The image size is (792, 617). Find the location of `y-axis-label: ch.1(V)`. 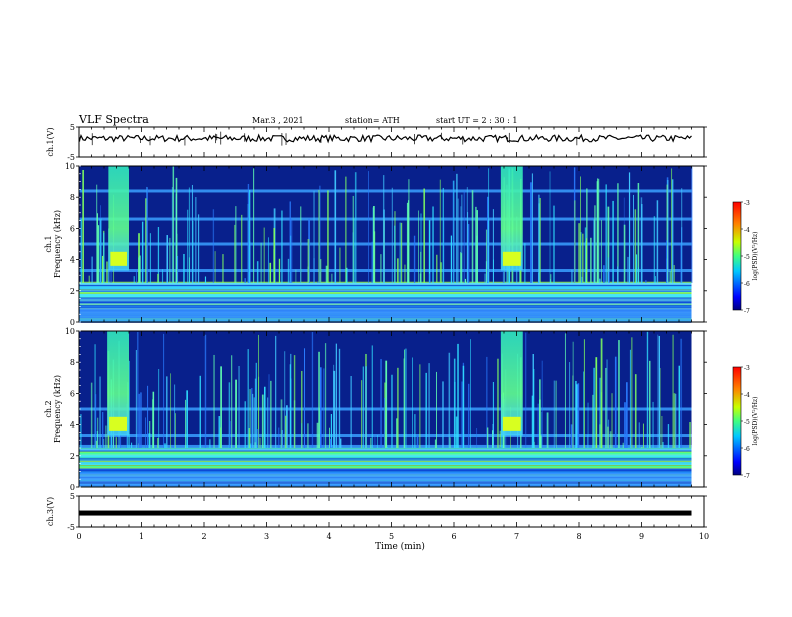

y-axis-label: ch.1(V) is located at coordinates (50, 141).